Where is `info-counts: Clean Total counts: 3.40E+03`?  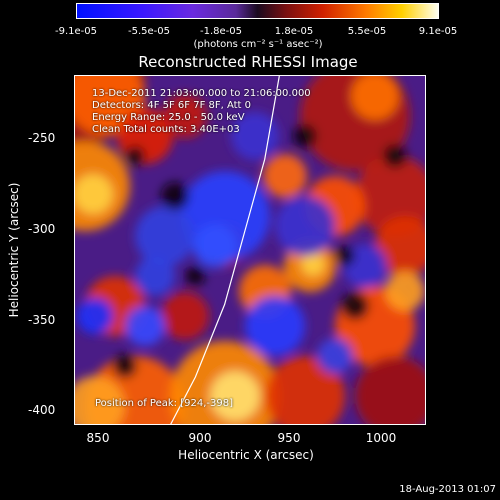
info-counts: Clean Total counts: 3.40E+03 is located at coordinates (166, 129).